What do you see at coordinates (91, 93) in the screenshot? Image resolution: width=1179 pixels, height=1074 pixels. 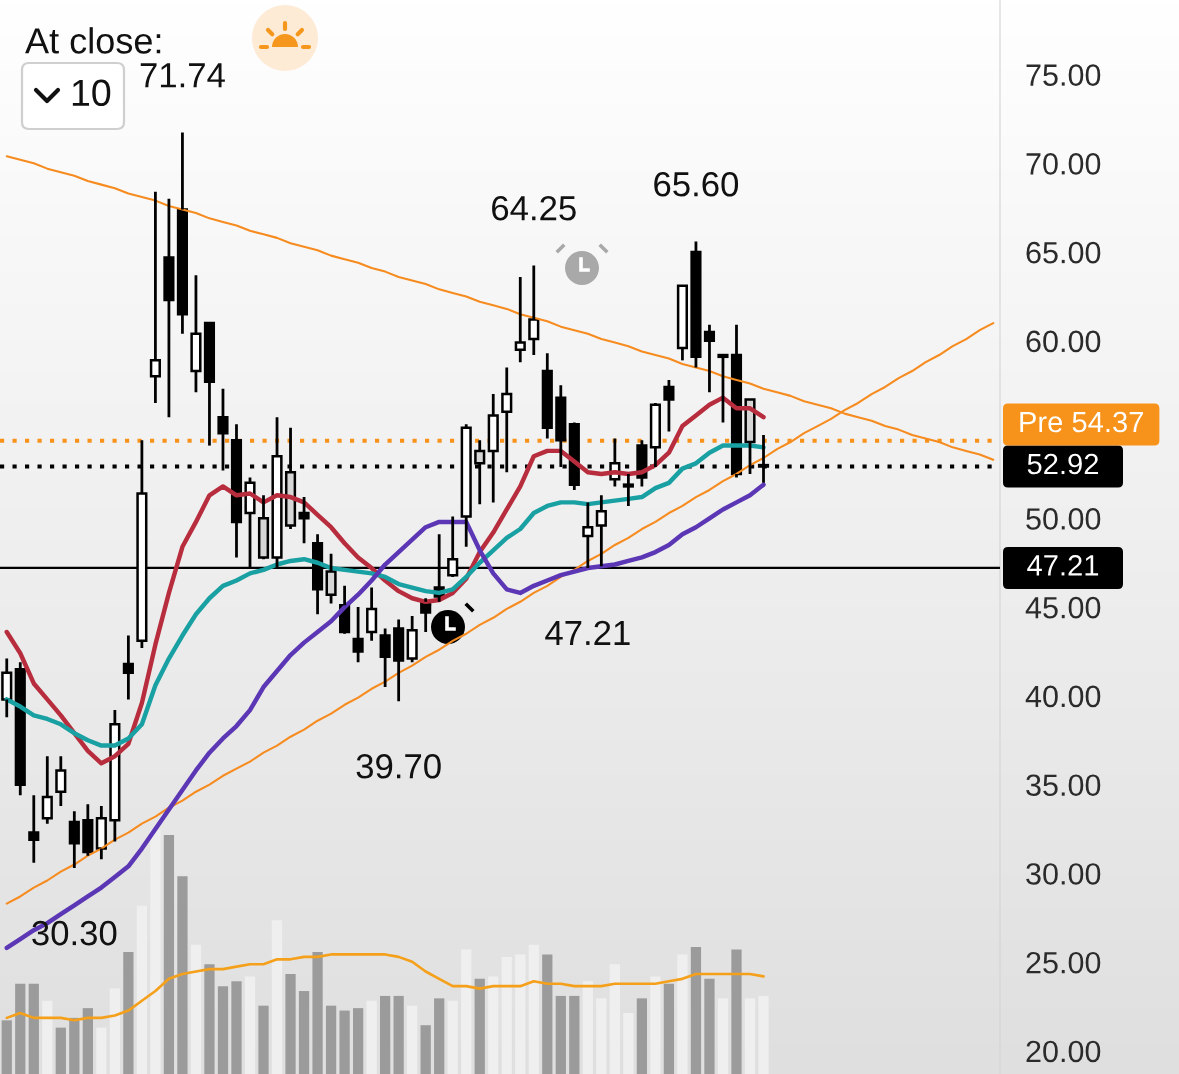 I see `annotation: 10` at bounding box center [91, 93].